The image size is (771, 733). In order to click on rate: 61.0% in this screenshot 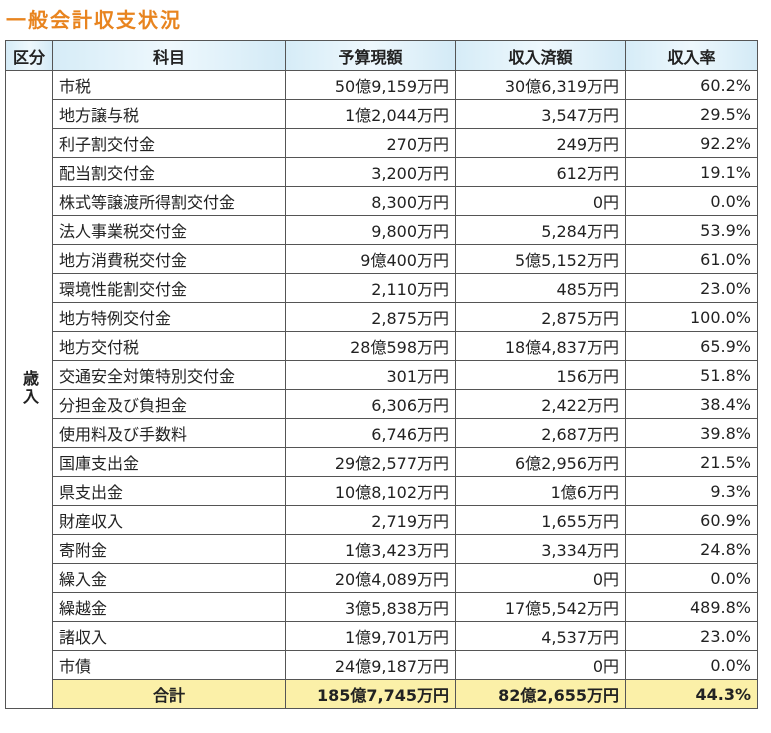, I will do `click(691, 259)`.